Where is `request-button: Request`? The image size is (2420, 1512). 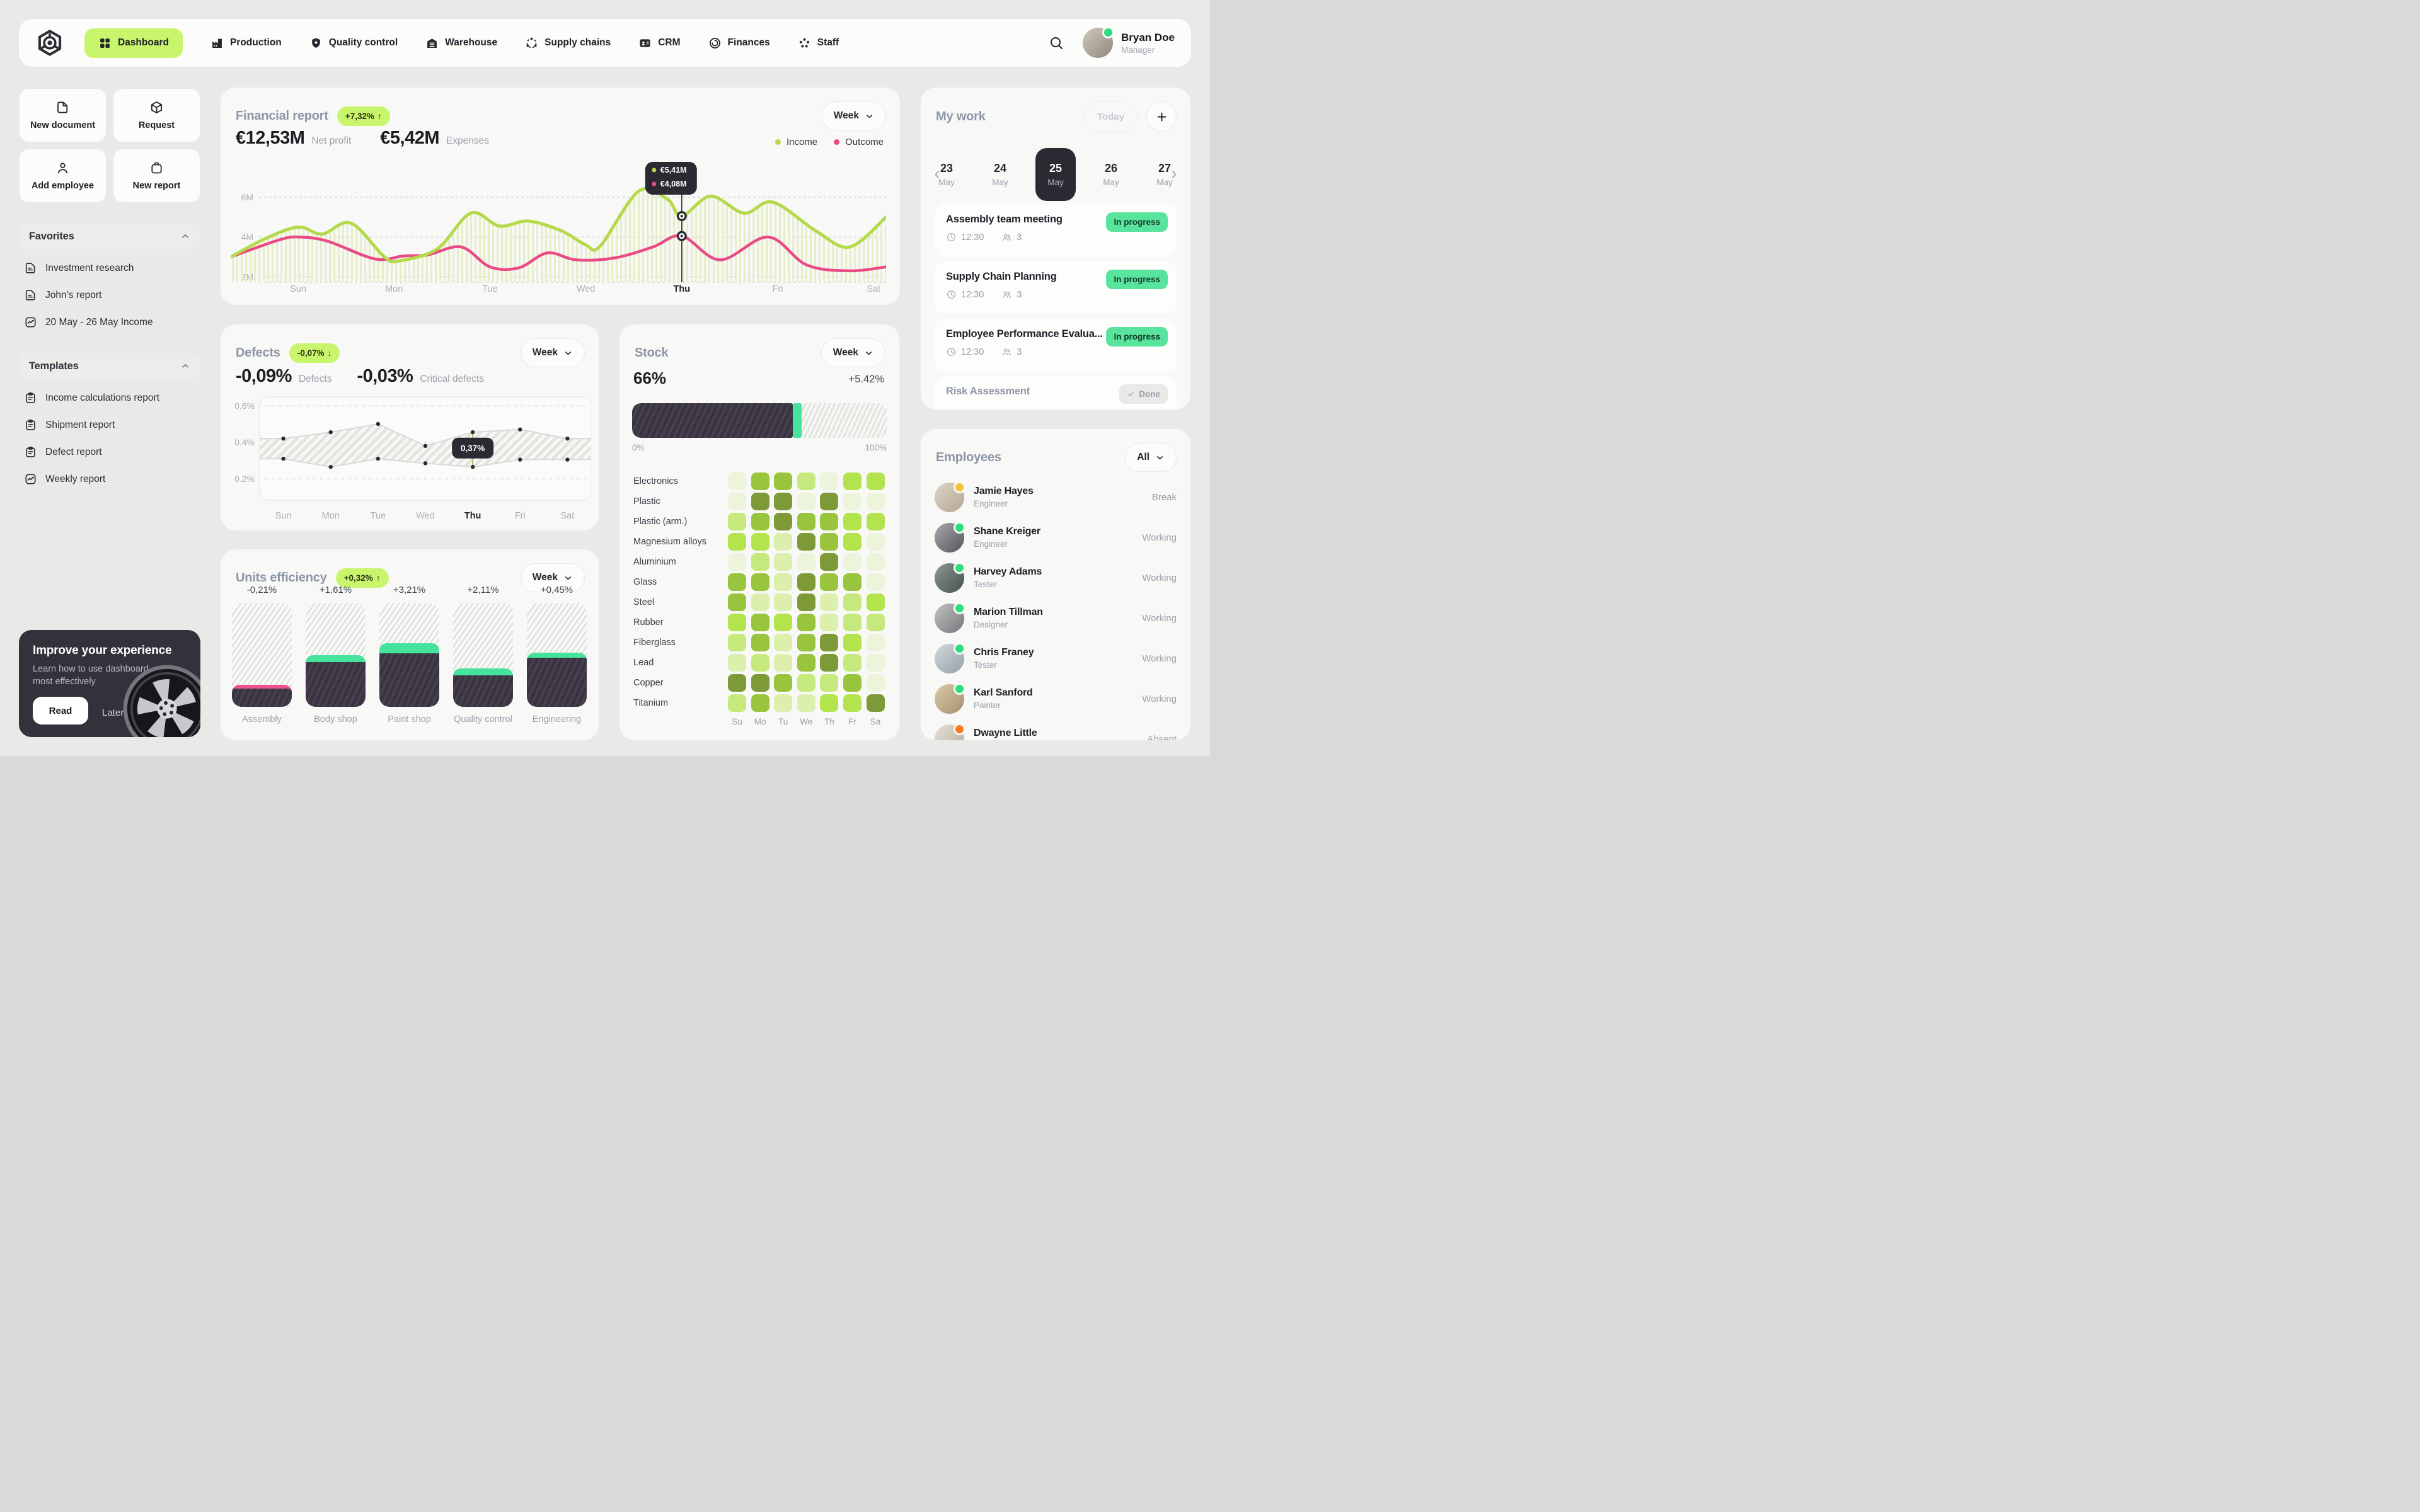 request-button: Request is located at coordinates (156, 115).